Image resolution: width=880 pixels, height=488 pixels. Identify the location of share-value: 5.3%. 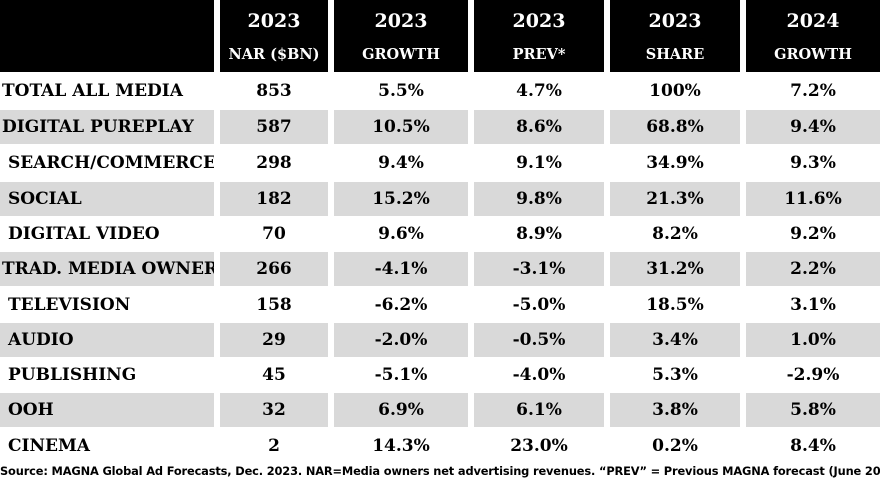
(675, 375).